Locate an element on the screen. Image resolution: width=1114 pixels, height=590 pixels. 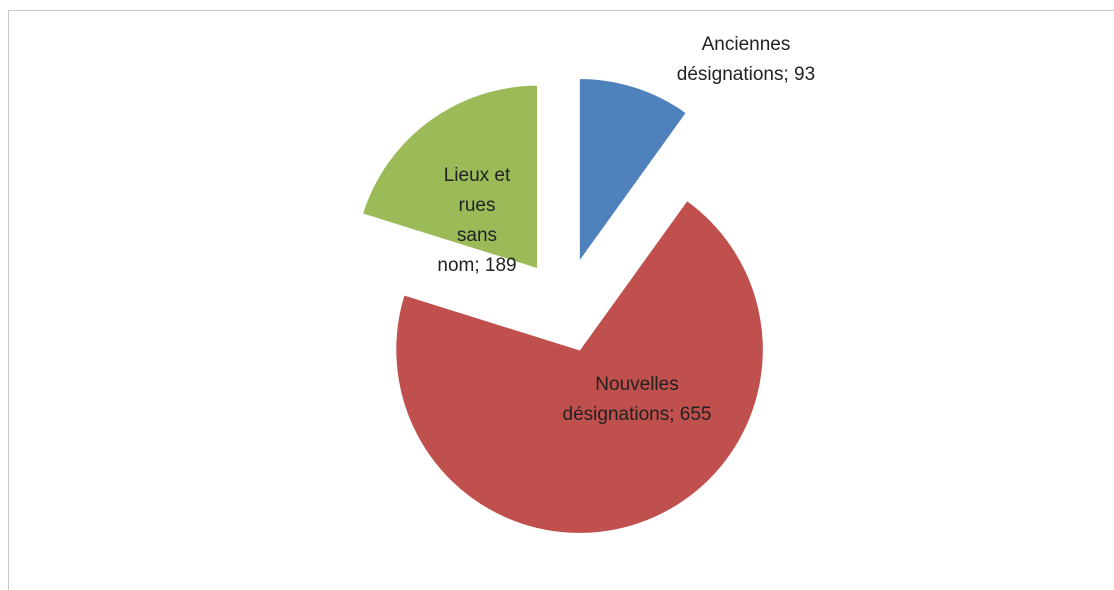
data-label-line: Lieux et is located at coordinates (477, 175).